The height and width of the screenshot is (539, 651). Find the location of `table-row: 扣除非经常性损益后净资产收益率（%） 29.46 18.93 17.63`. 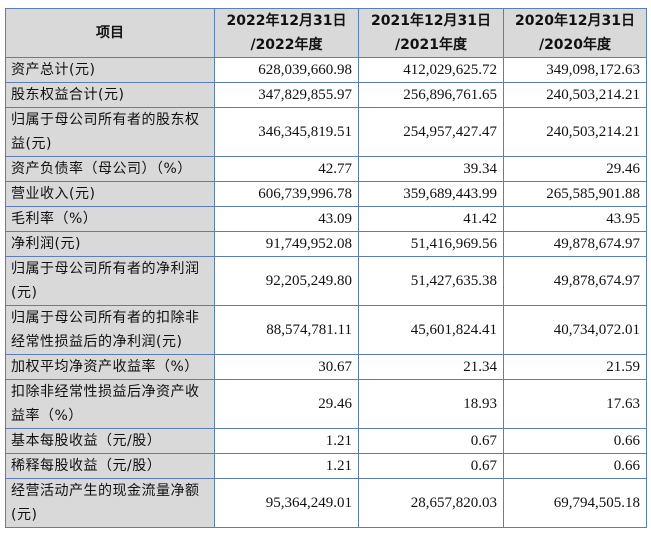

table-row: 扣除非经常性损益后净资产收益率（%） 29.46 18.93 17.63 is located at coordinates (326, 404).